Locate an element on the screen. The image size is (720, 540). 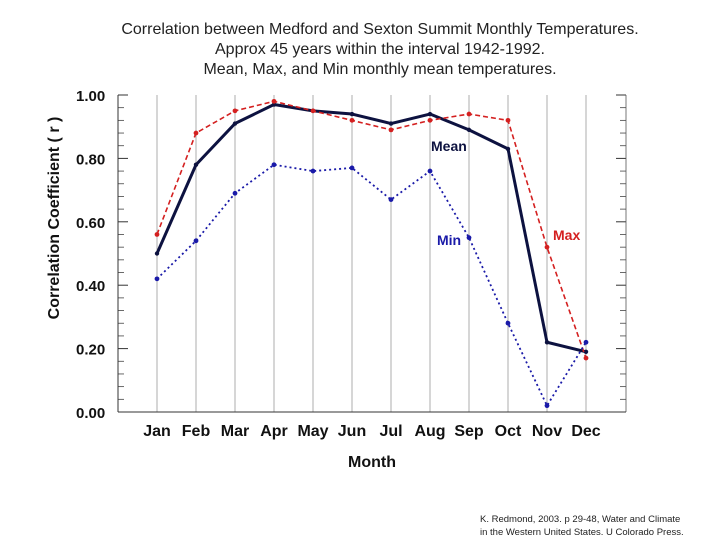
y-tick-label: 0.00 is located at coordinates (90, 413).